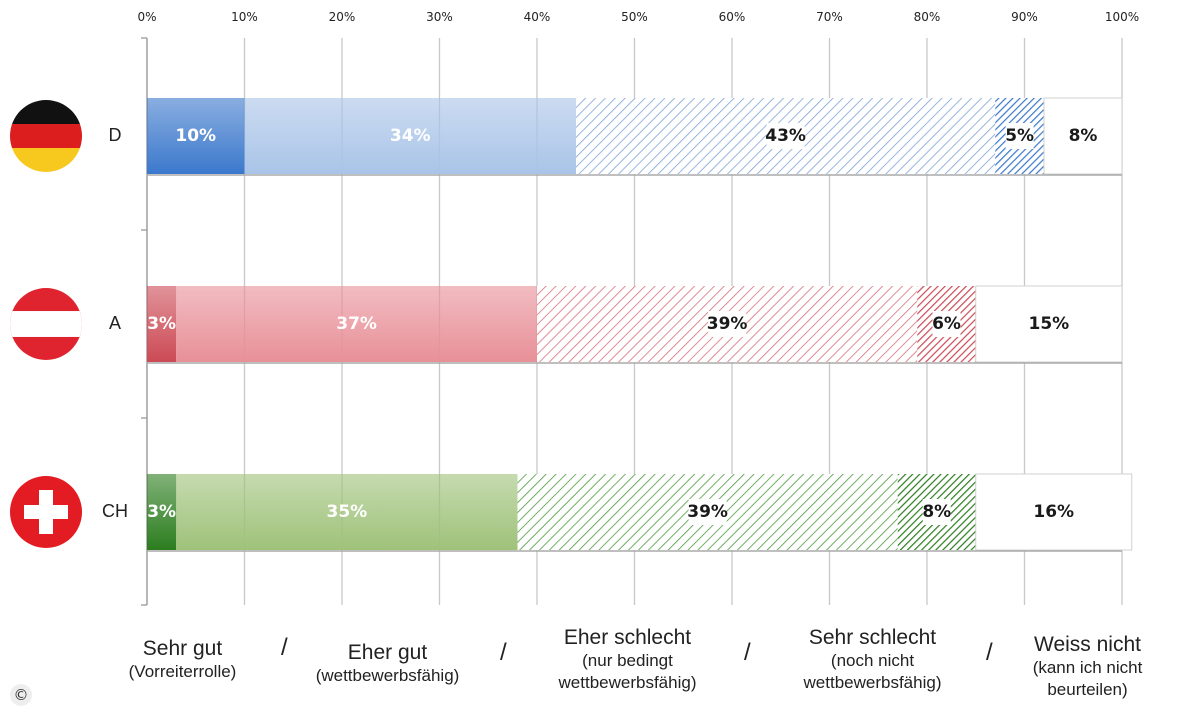 The image size is (1200, 720). I want to click on value-label: 6%, so click(946, 324).